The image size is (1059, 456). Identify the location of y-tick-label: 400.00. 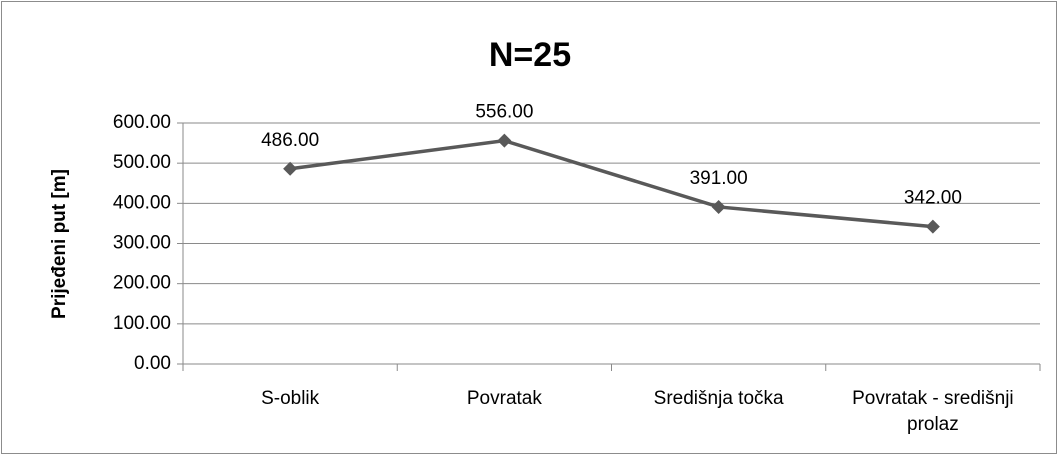
(142, 202).